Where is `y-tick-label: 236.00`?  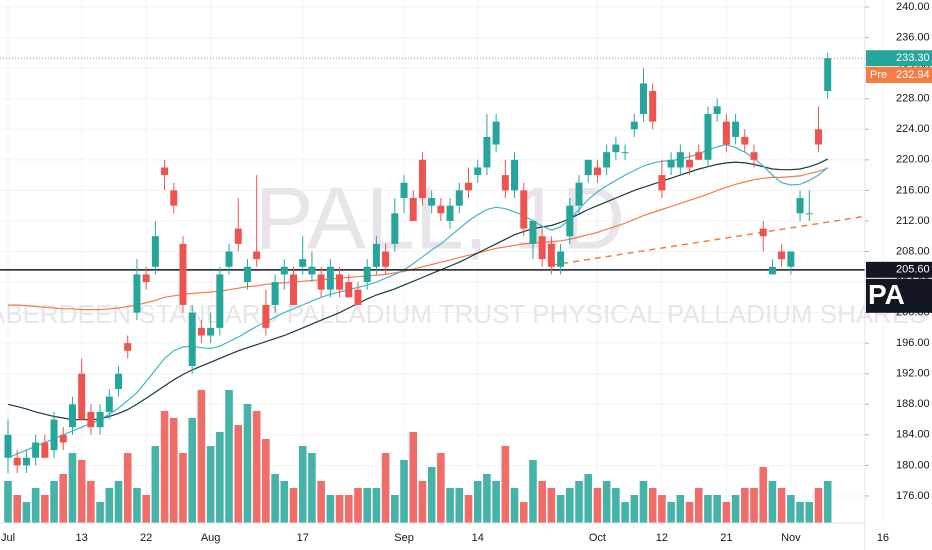 y-tick-label: 236.00 is located at coordinates (913, 37).